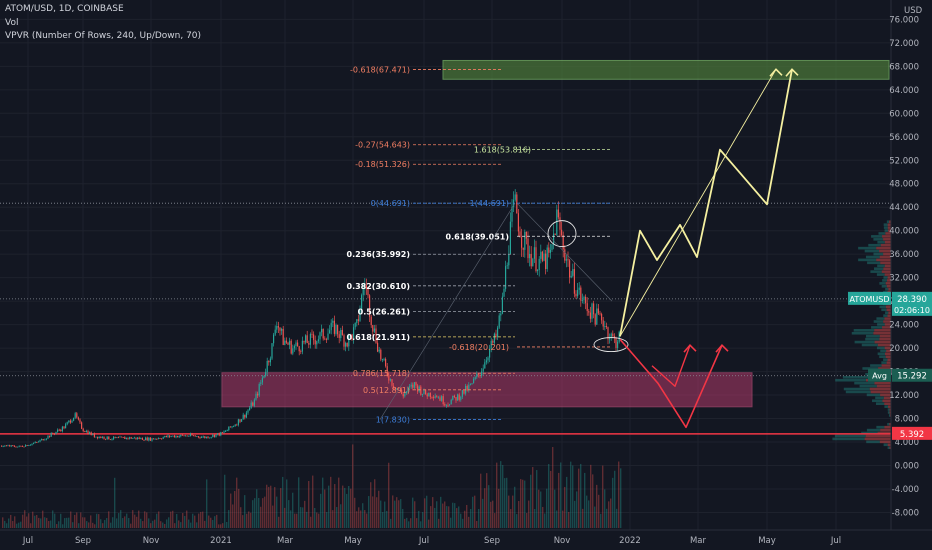  What do you see at coordinates (12, 23) in the screenshot?
I see `vol-indicator-label: Vol` at bounding box center [12, 23].